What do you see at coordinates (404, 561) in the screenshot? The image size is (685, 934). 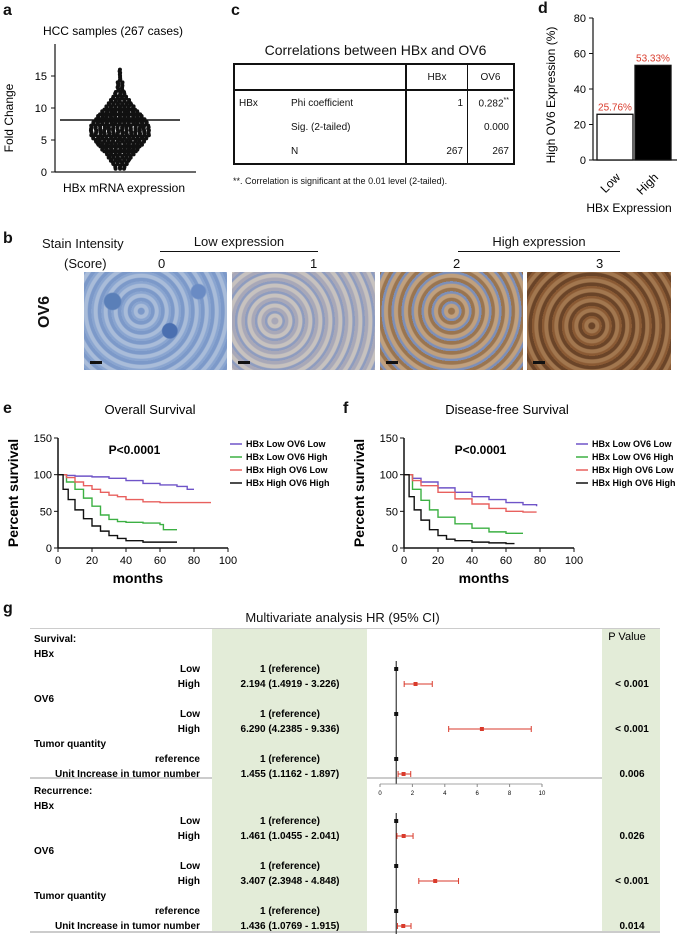 I see `x-tick-label: 0` at bounding box center [404, 561].